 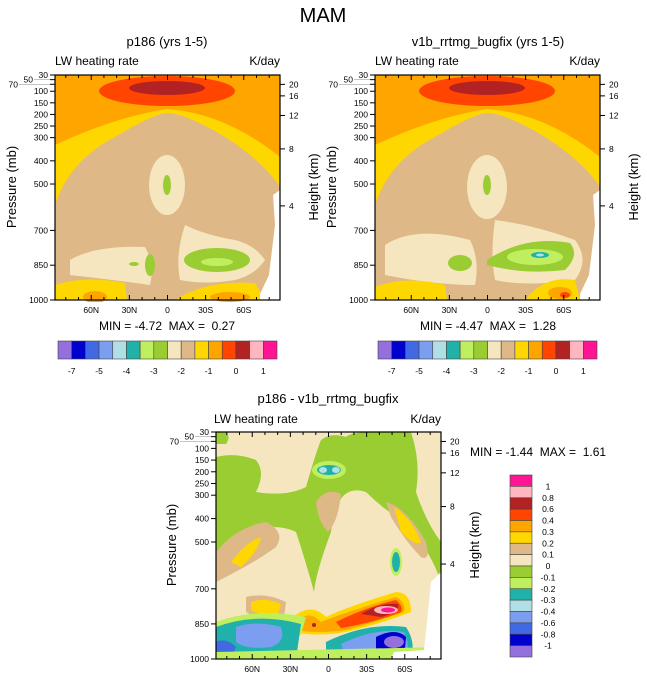 What do you see at coordinates (167, 310) in the screenshot?
I see `lat-tick-label: 0` at bounding box center [167, 310].